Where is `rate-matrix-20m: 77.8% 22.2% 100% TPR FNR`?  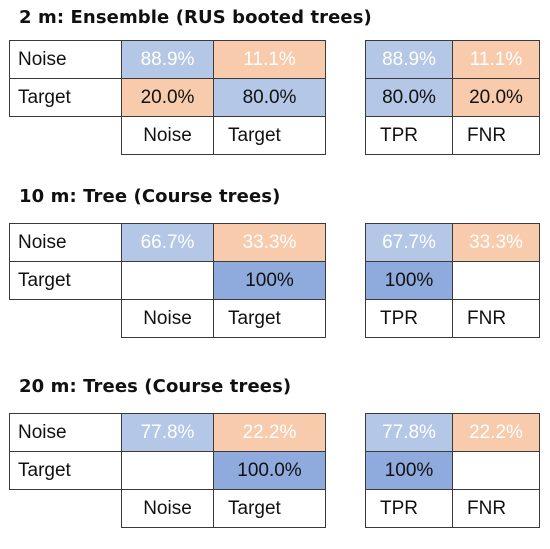
rate-matrix-20m: 77.8% 22.2% 100% TPR FNR is located at coordinates (452, 470).